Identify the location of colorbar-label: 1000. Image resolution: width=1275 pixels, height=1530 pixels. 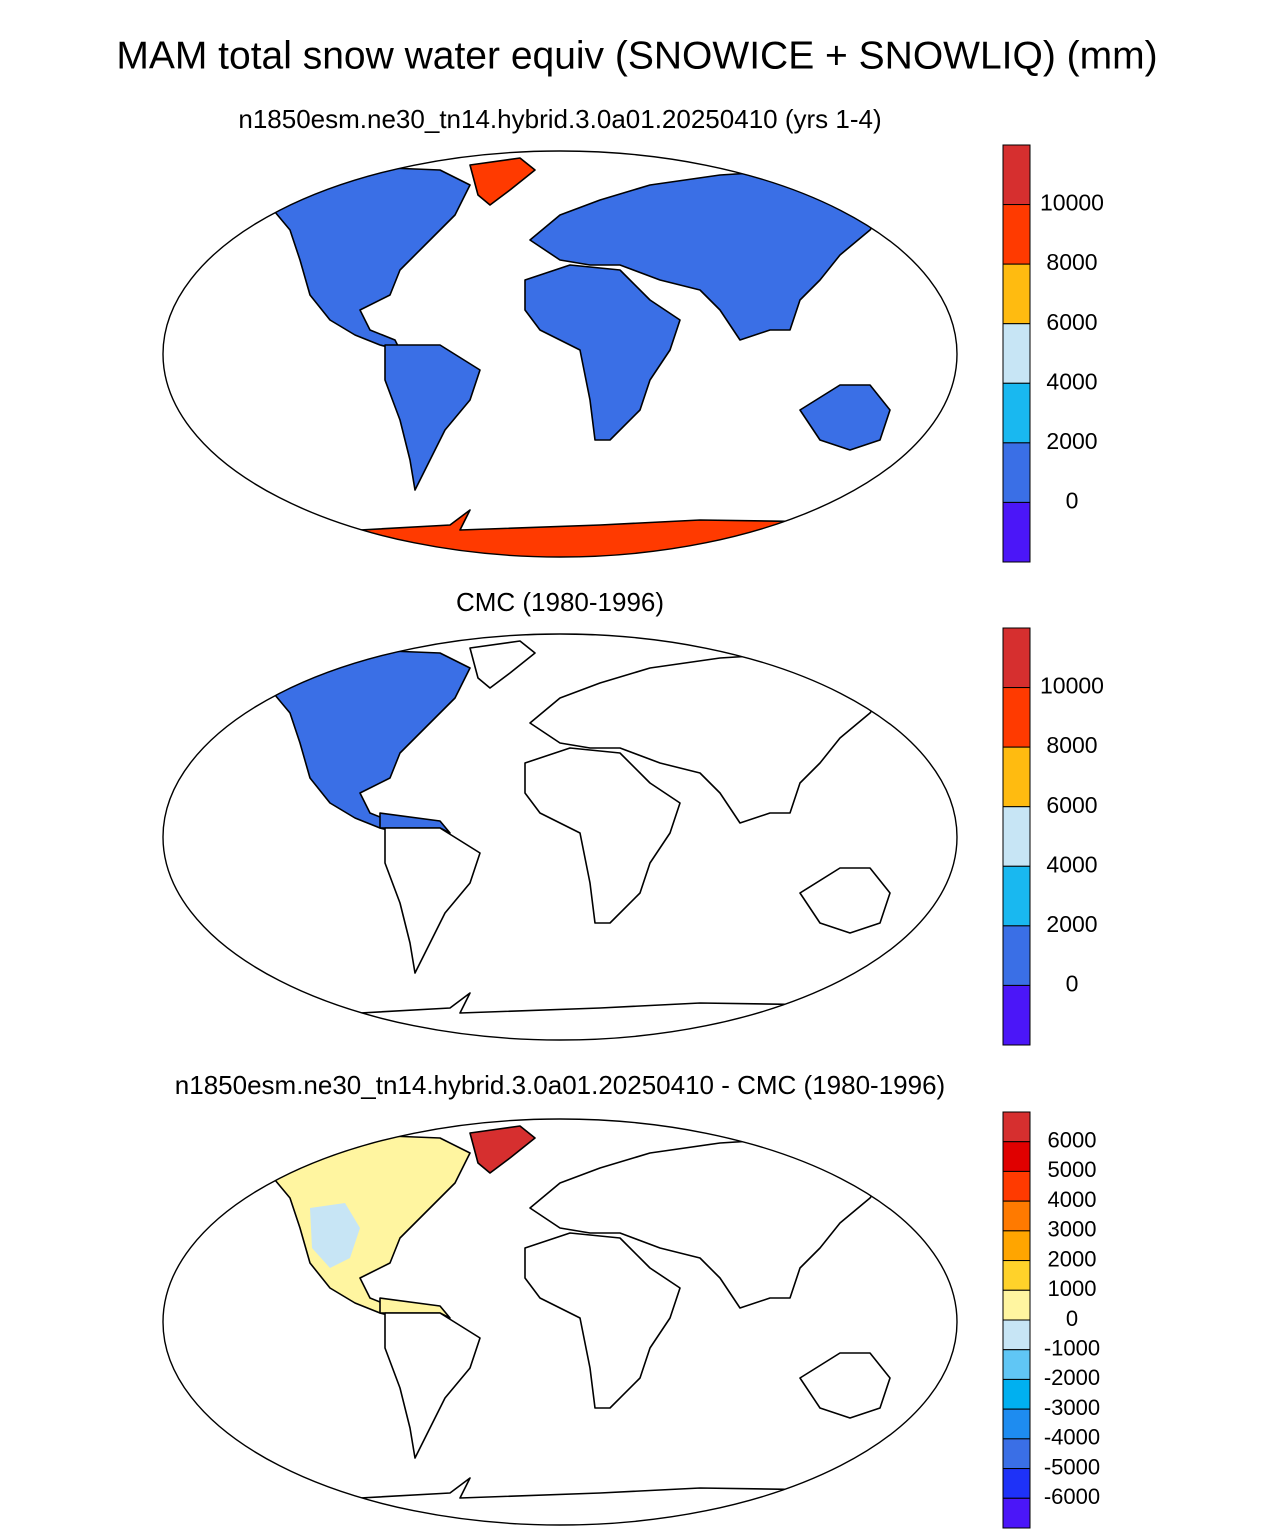
(1072, 1288).